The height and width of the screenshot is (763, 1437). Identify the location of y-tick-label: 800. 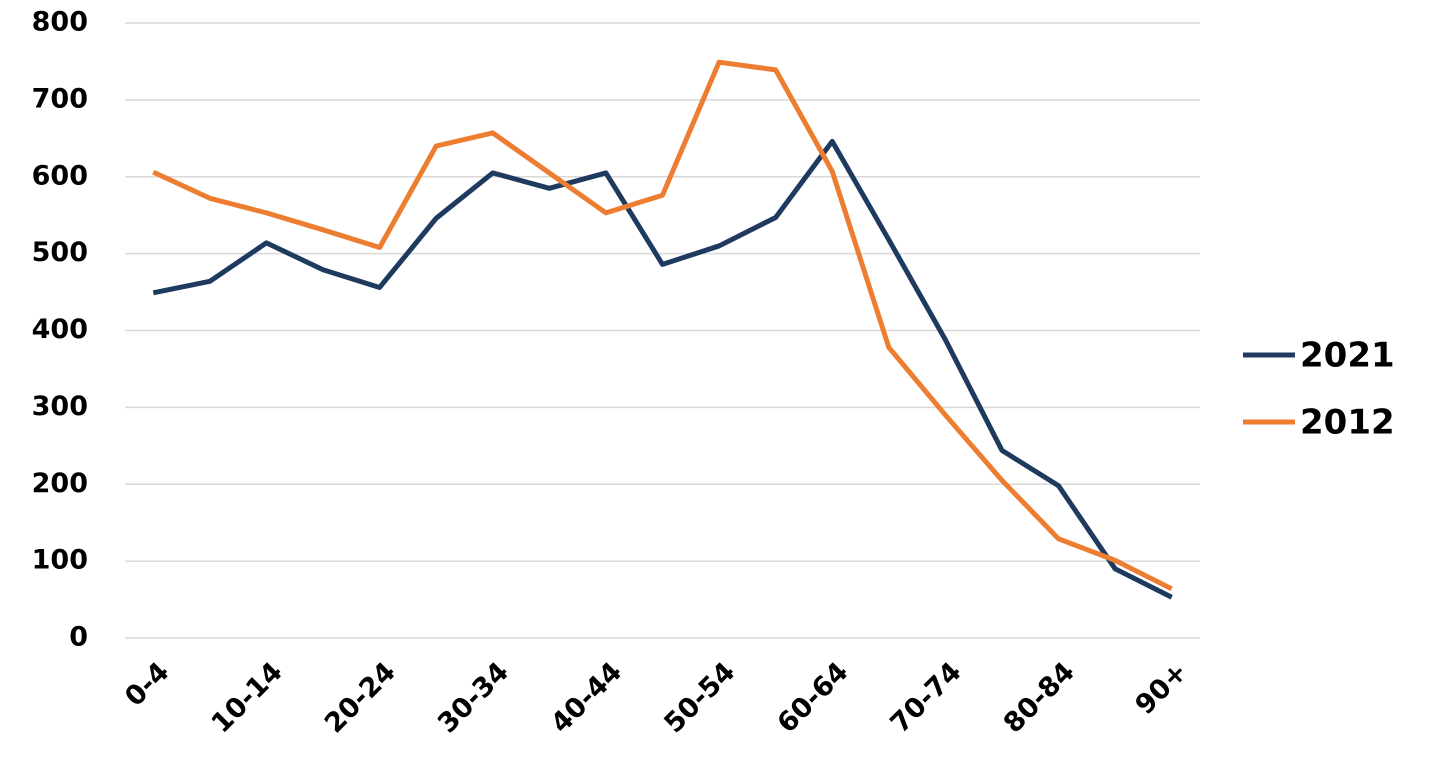
(60, 22).